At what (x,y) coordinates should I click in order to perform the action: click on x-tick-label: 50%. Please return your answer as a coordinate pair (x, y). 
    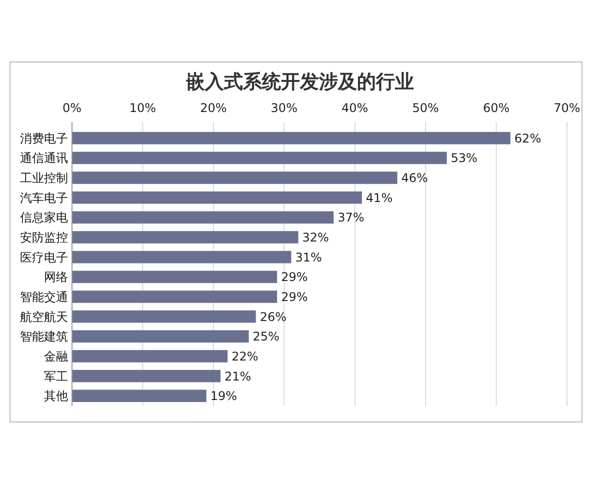
    Looking at the image, I should click on (425, 108).